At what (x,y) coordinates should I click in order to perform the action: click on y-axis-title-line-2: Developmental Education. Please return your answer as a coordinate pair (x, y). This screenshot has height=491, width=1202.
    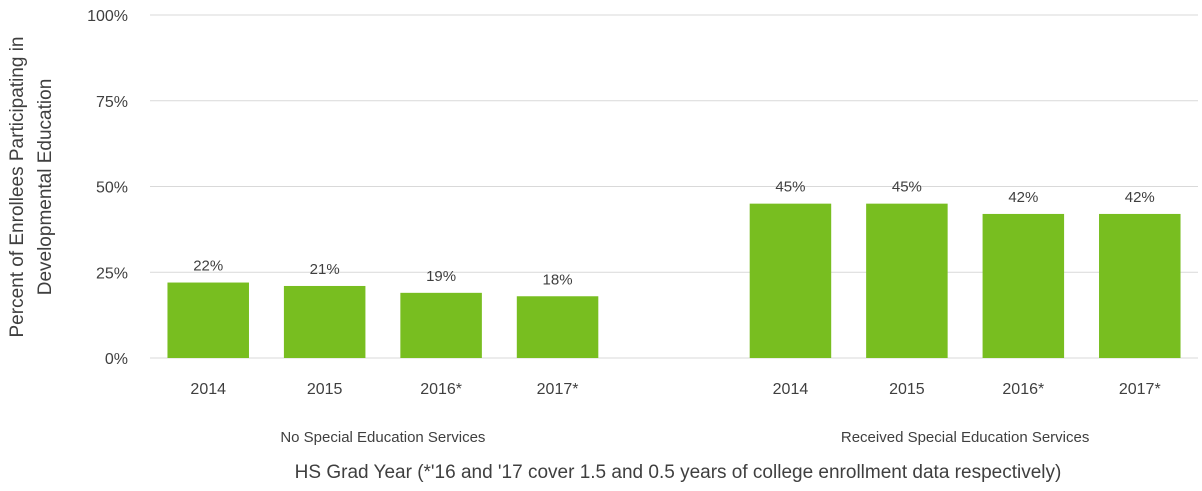
    Looking at the image, I should click on (45, 187).